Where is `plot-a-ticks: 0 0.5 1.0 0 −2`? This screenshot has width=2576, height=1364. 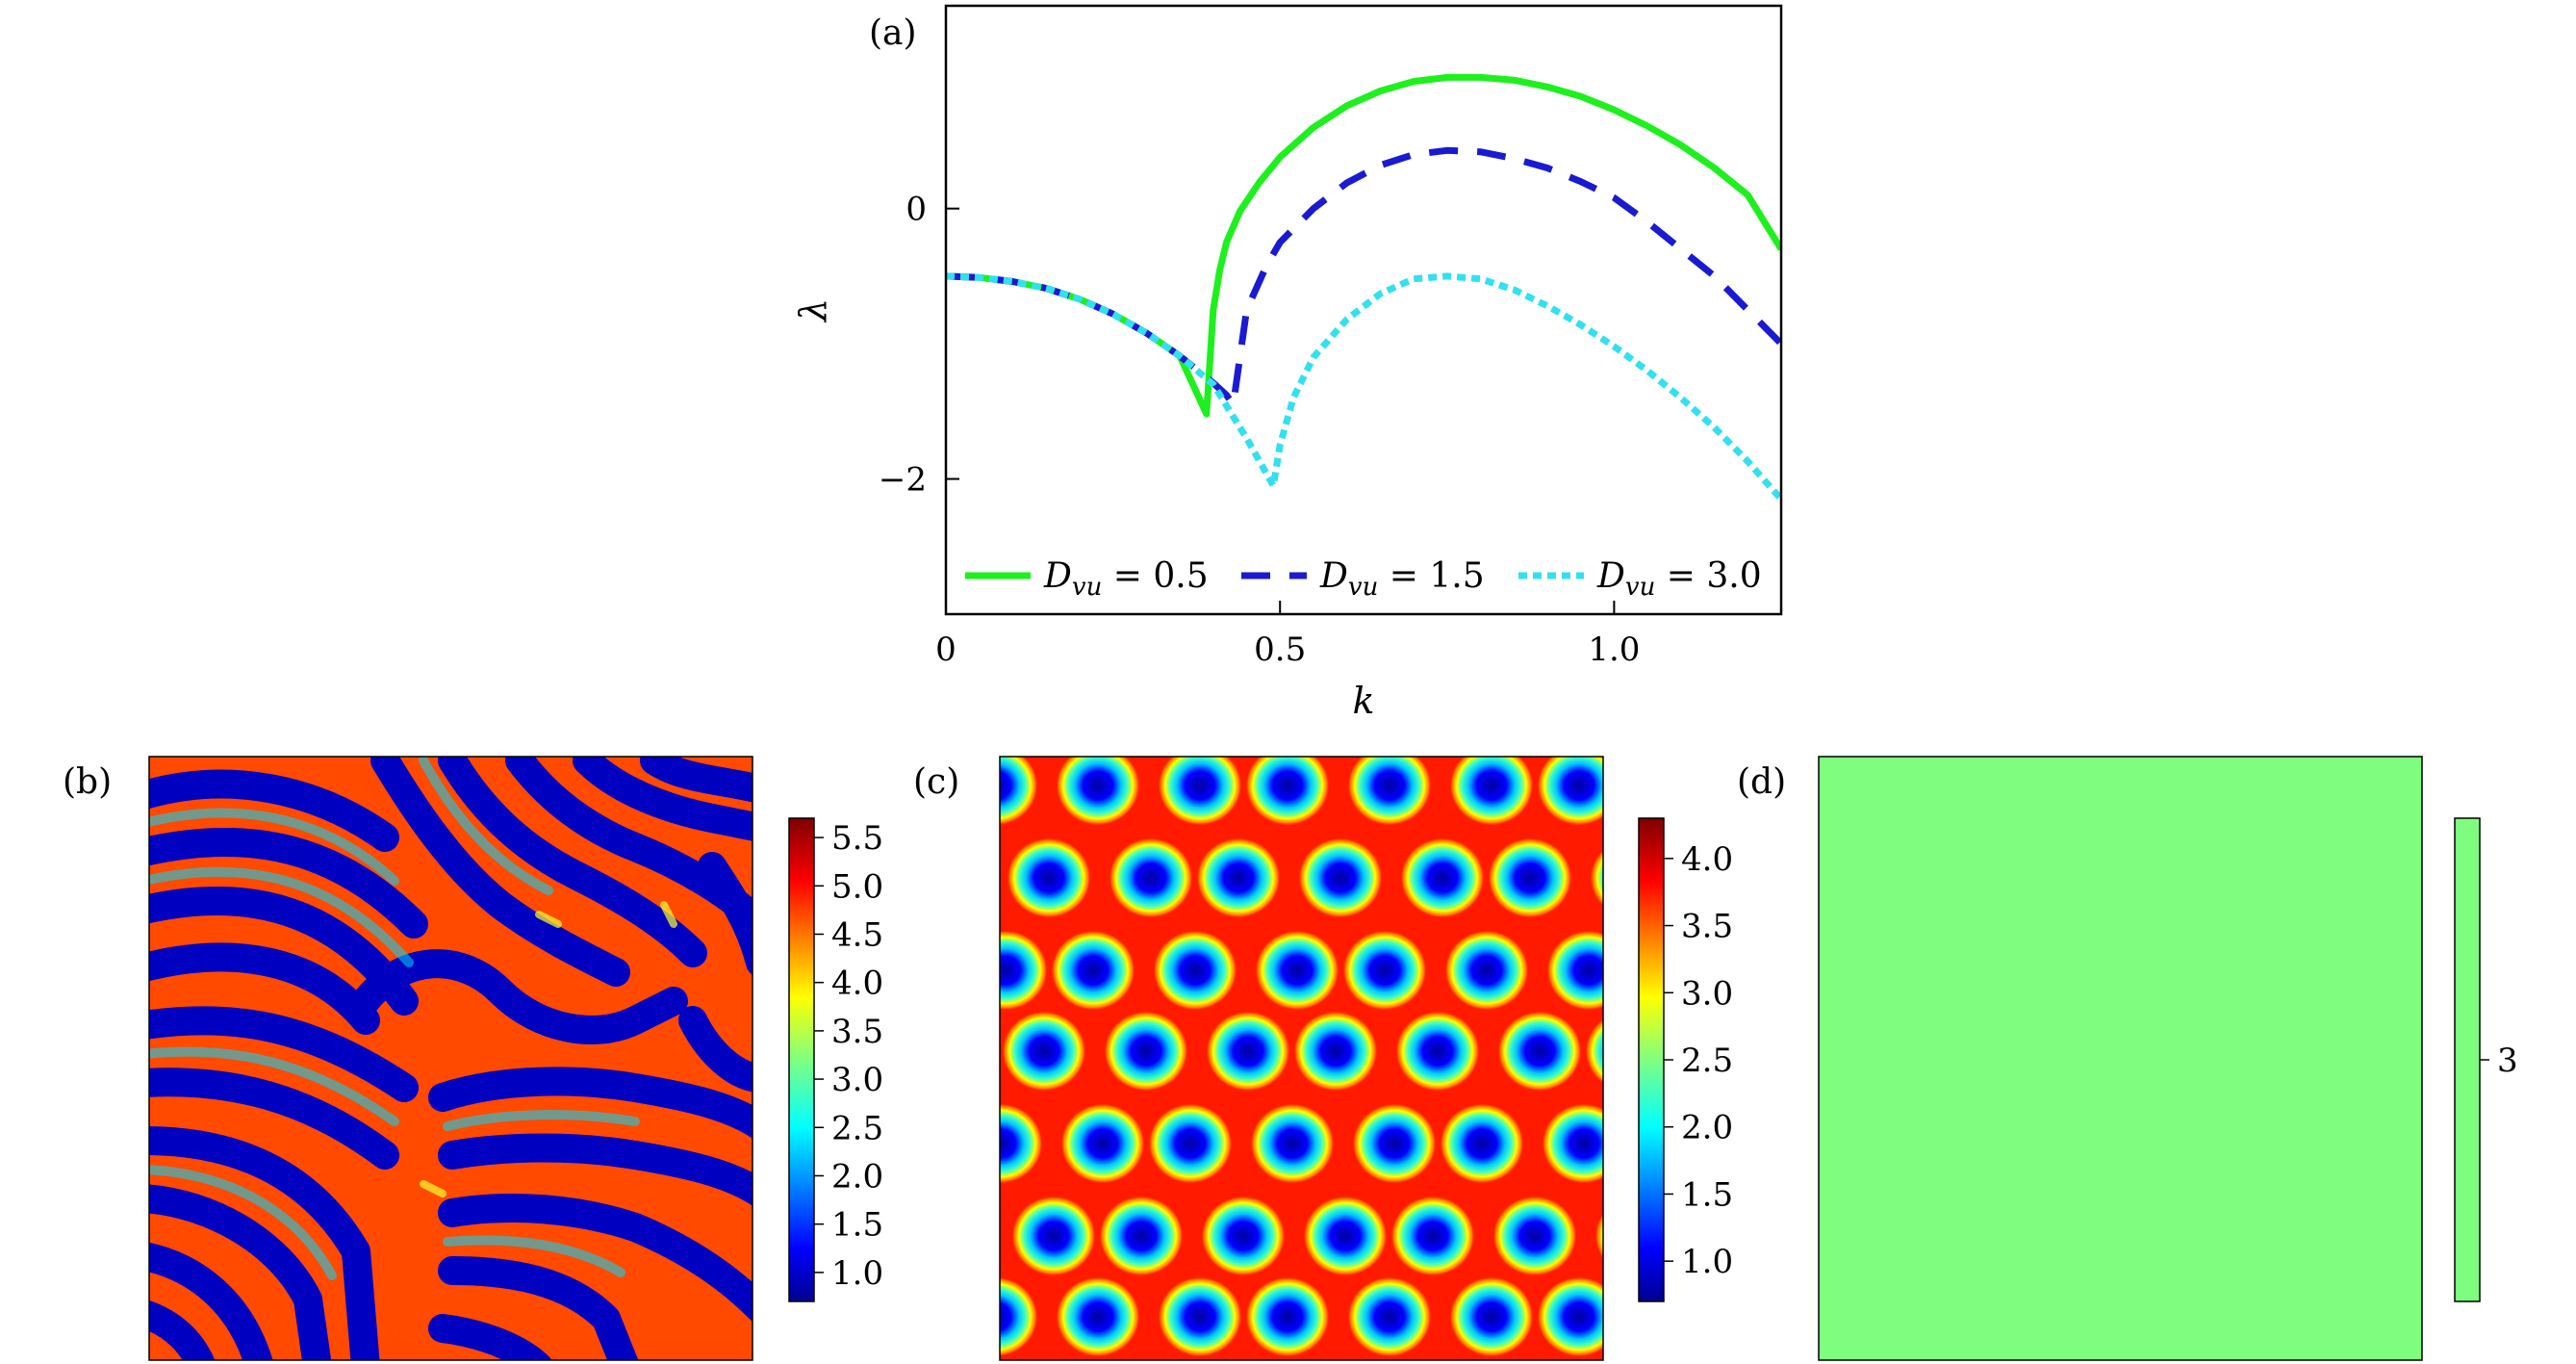 plot-a-ticks: 0 0.5 1.0 0 −2 is located at coordinates (1260, 430).